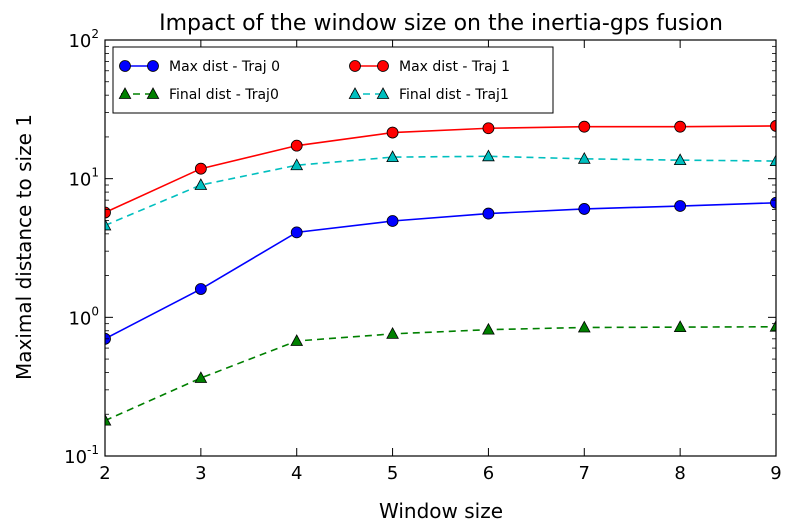 Image resolution: width=807 pixels, height=524 pixels. Describe the element at coordinates (441, 511) in the screenshot. I see `x-axis-label: Window size` at that location.